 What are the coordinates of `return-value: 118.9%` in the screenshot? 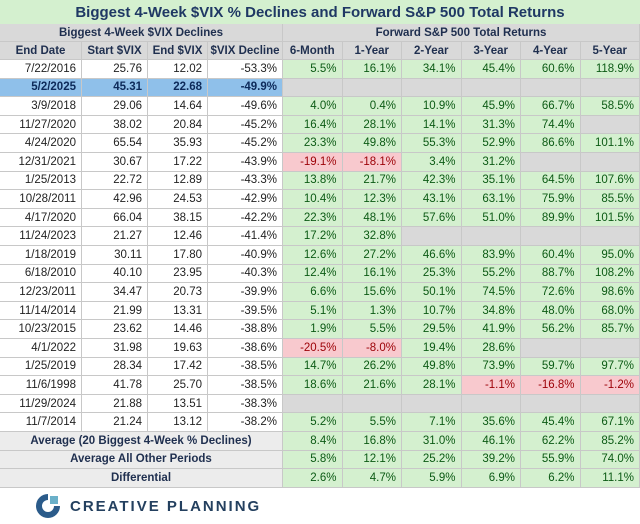 It's located at (610, 69).